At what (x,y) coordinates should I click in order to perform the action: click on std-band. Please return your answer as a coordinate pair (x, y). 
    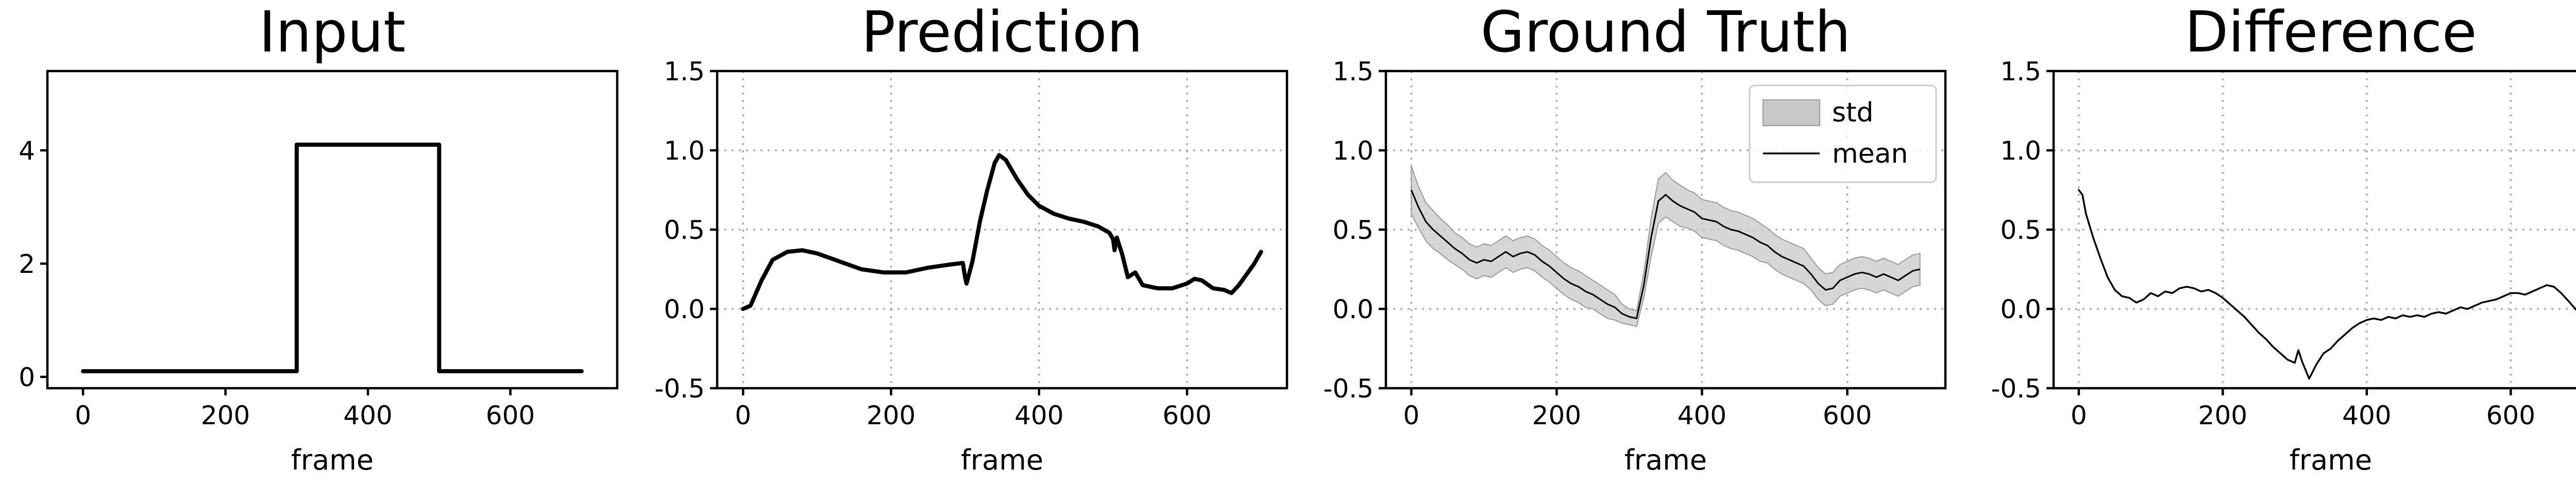
    Looking at the image, I should click on (1666, 246).